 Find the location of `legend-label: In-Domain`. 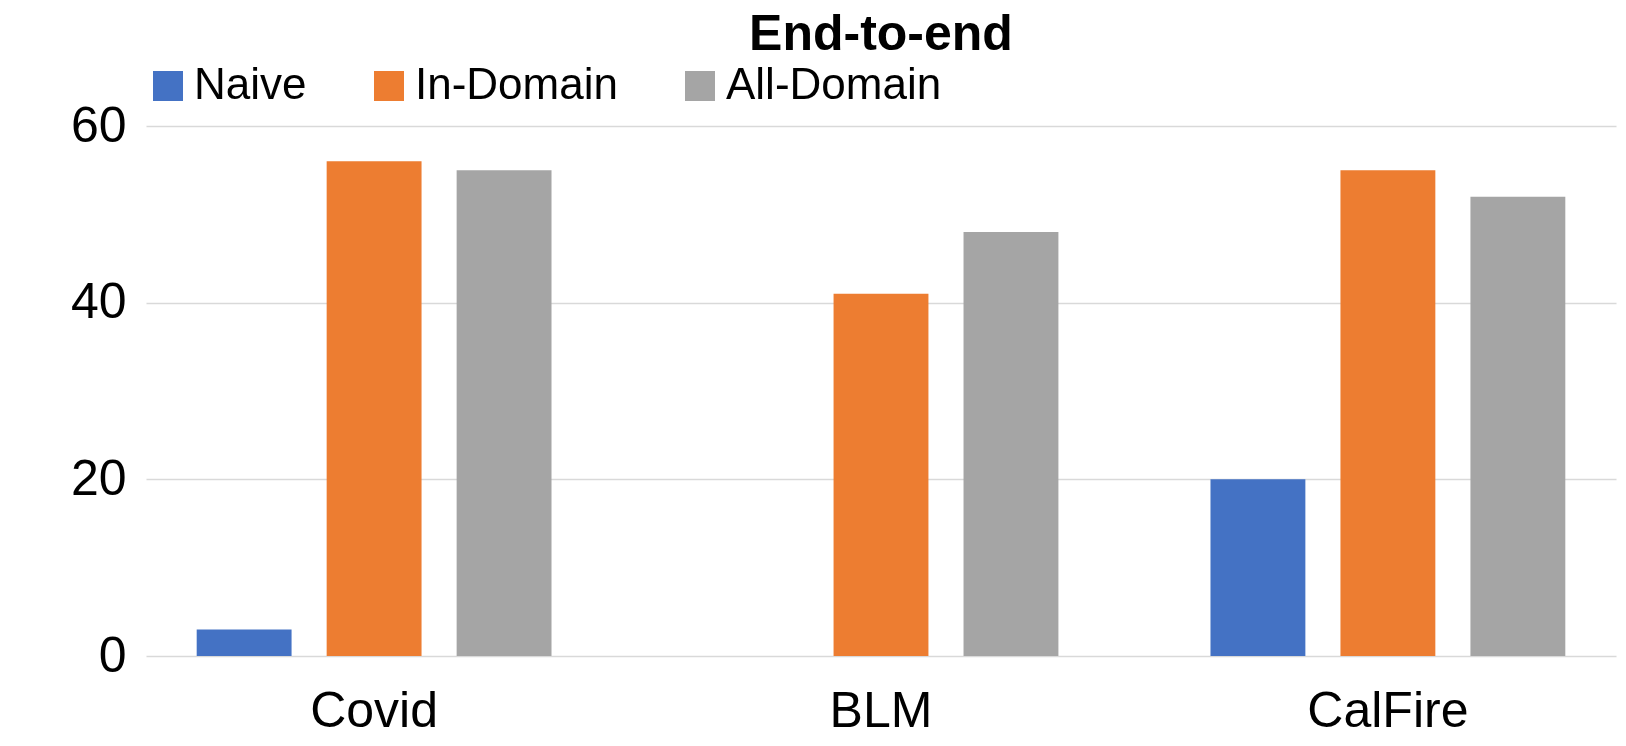

legend-label: In-Domain is located at coordinates (516, 83).